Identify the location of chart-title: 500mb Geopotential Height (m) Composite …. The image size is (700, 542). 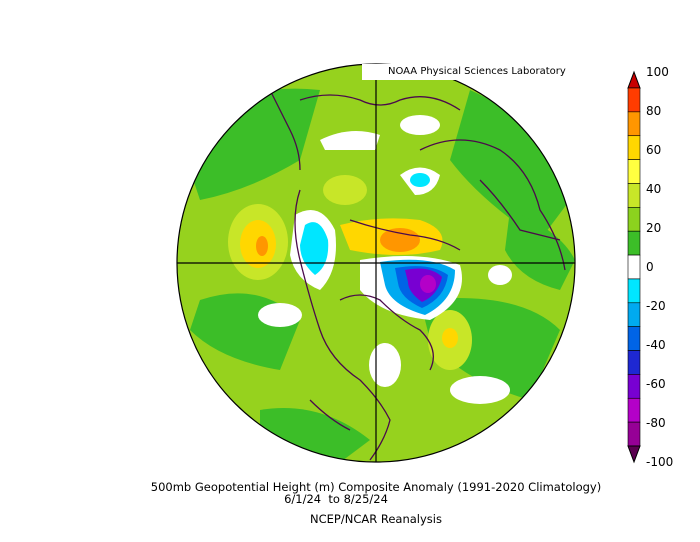
(376, 487).